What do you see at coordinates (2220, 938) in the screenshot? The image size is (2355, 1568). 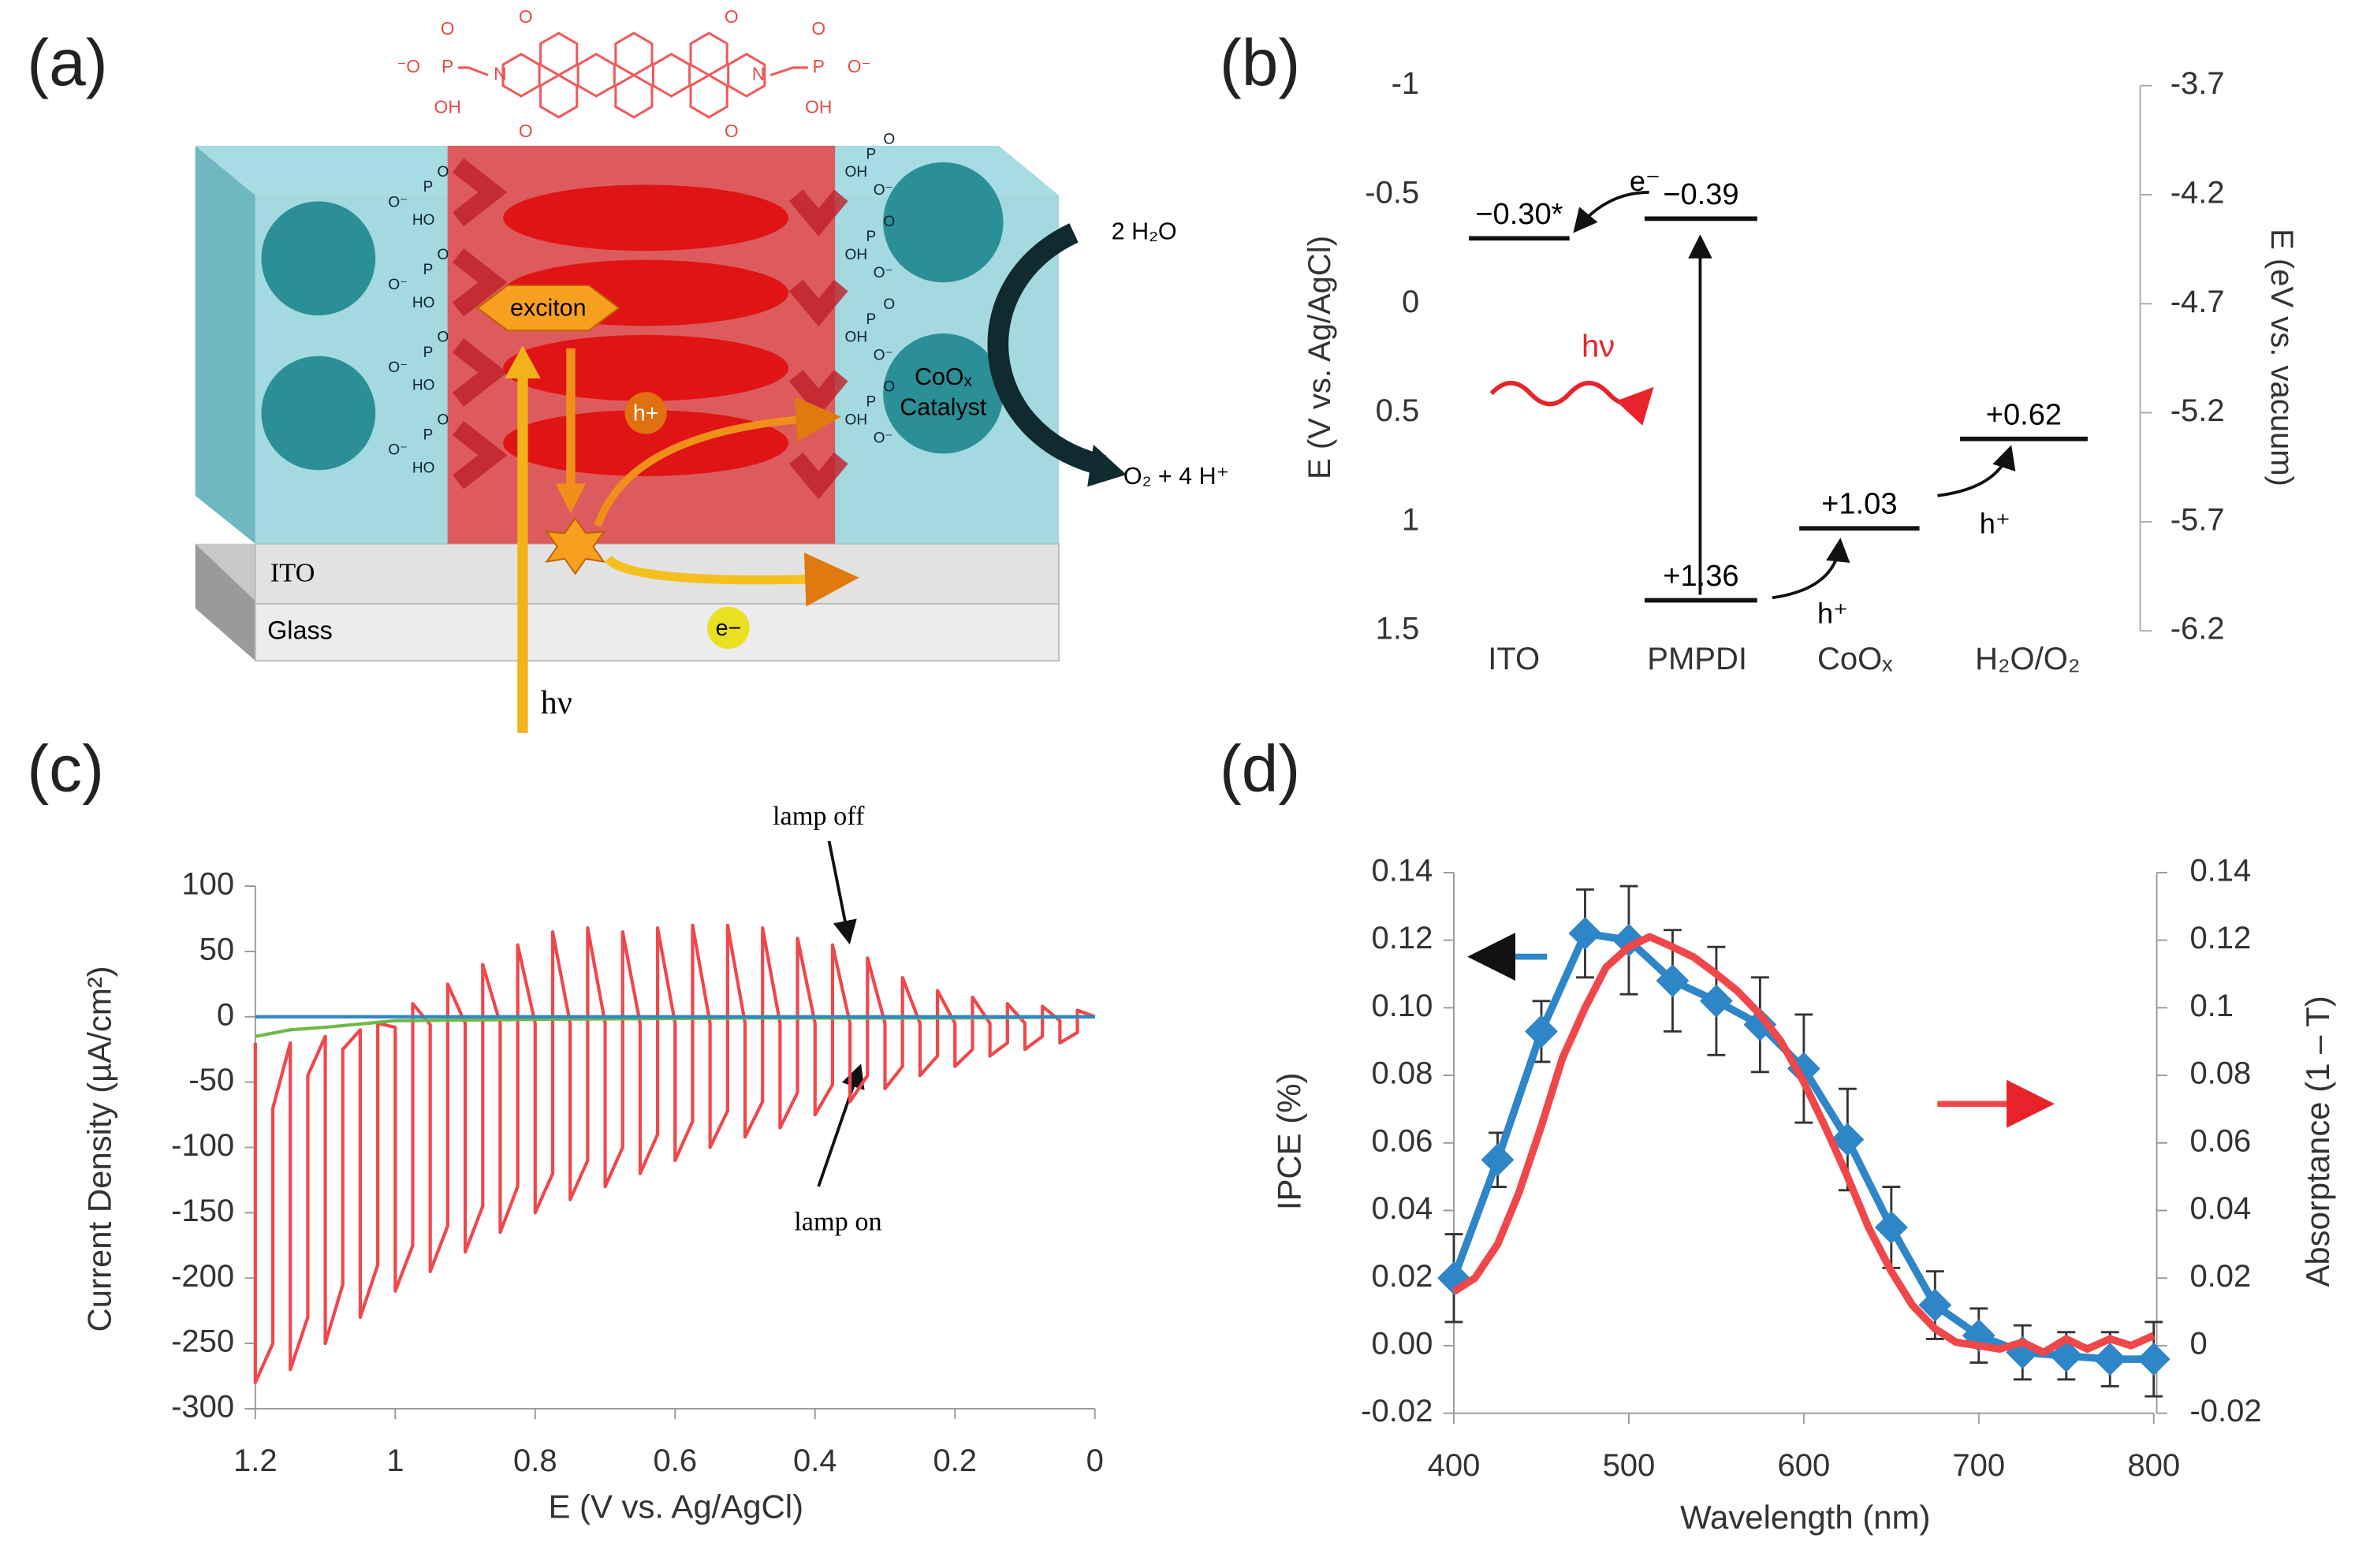 I see `y2-tick-label: 0.12` at bounding box center [2220, 938].